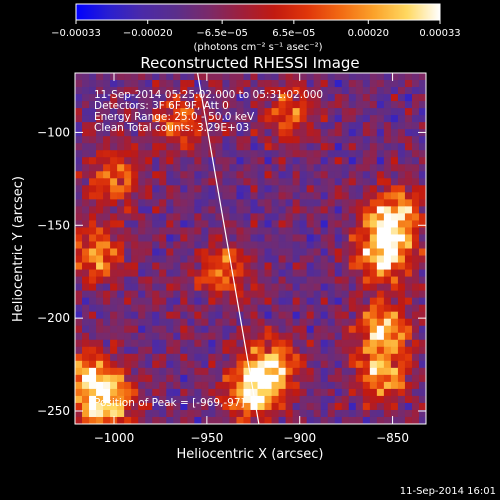 This screenshot has width=500, height=500. Describe the element at coordinates (250, 454) in the screenshot. I see `x-axis-label: Heliocentric X (arcsec)` at that location.